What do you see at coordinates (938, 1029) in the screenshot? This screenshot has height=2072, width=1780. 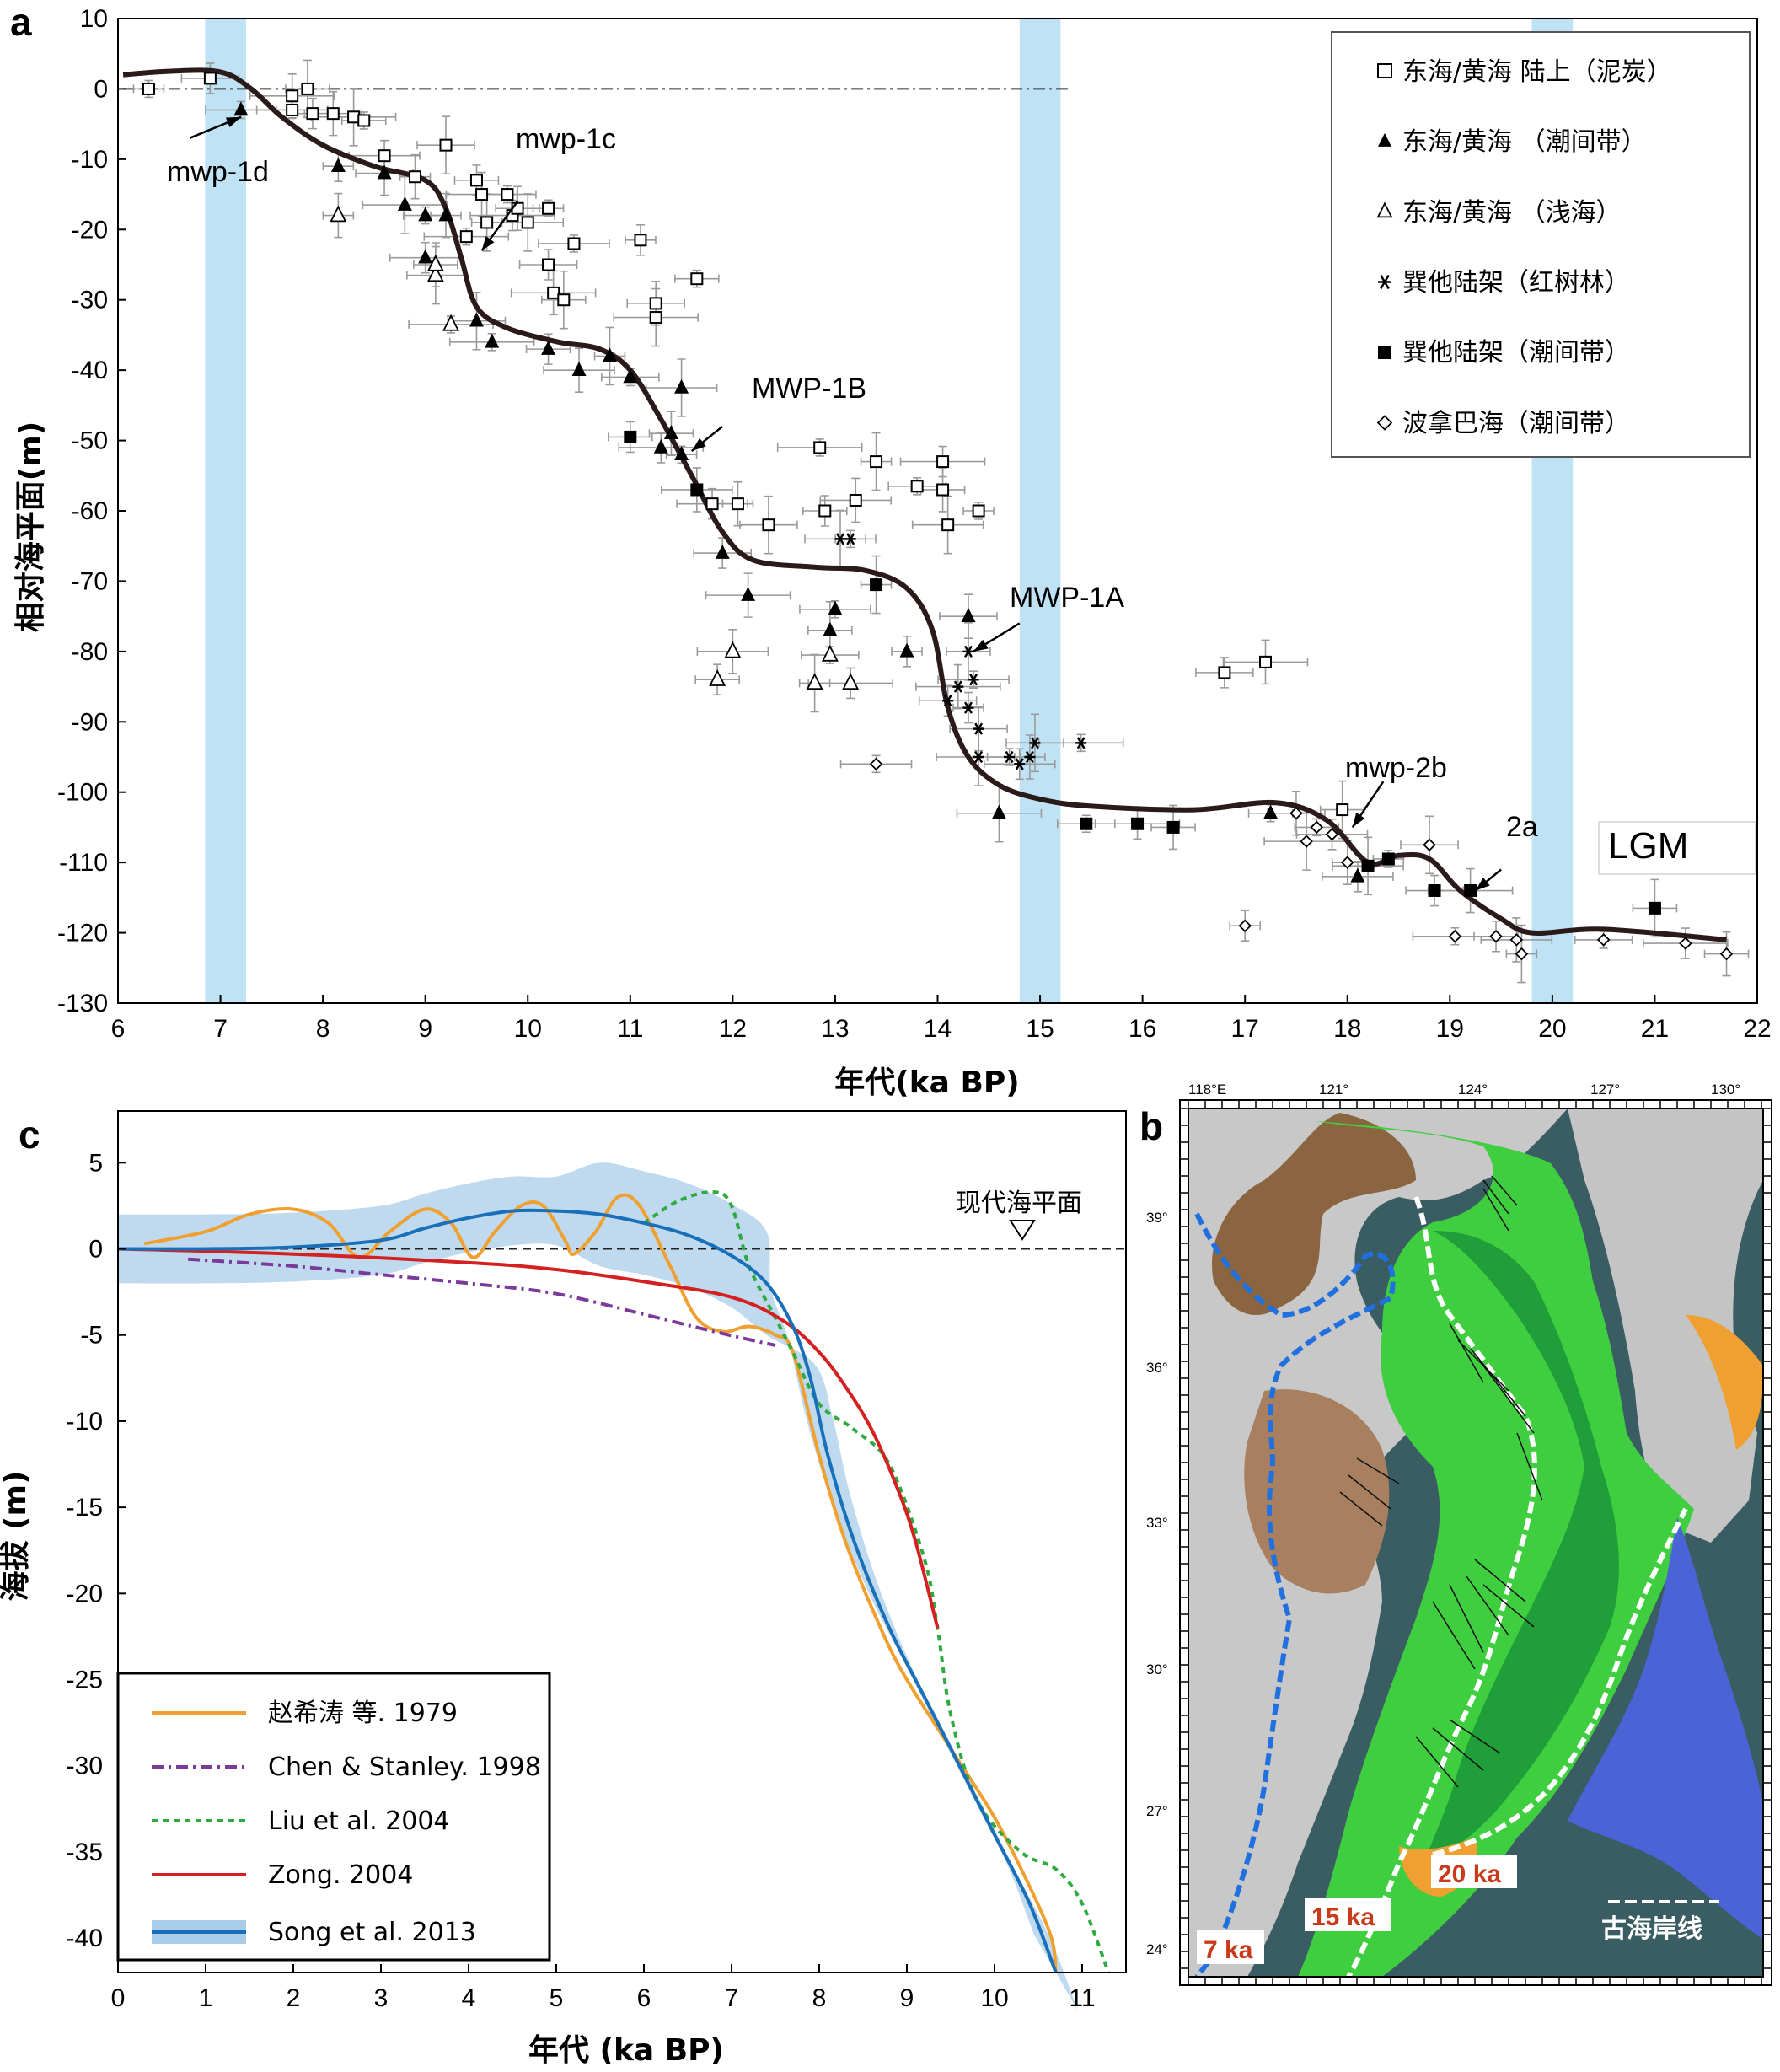 I see `x-tick-label: 14` at bounding box center [938, 1029].